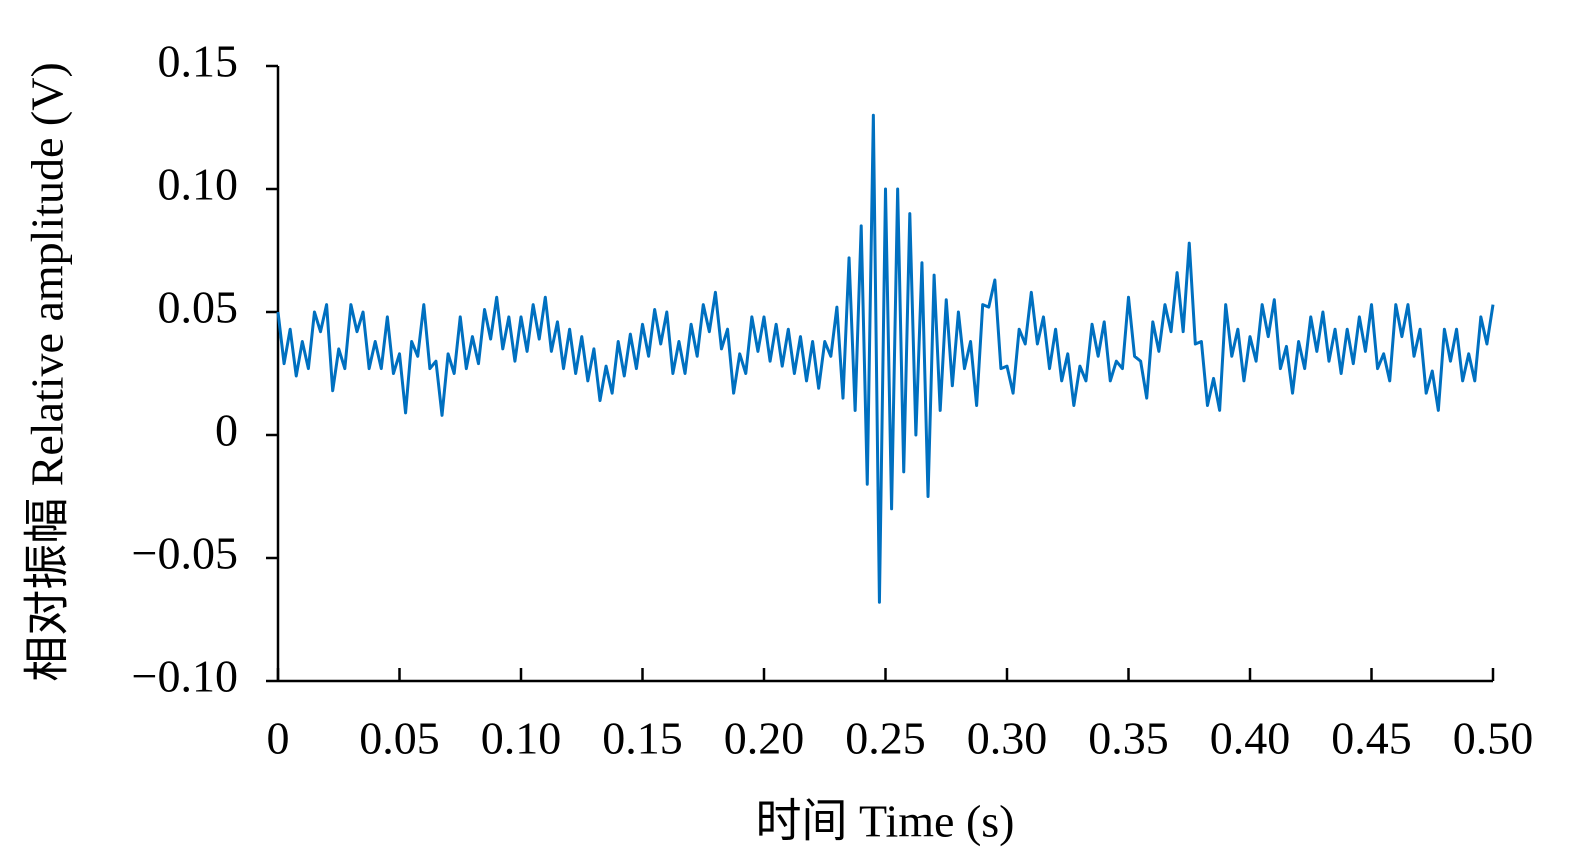  Describe the element at coordinates (226, 430) in the screenshot. I see `y-tick-label: 0` at that location.